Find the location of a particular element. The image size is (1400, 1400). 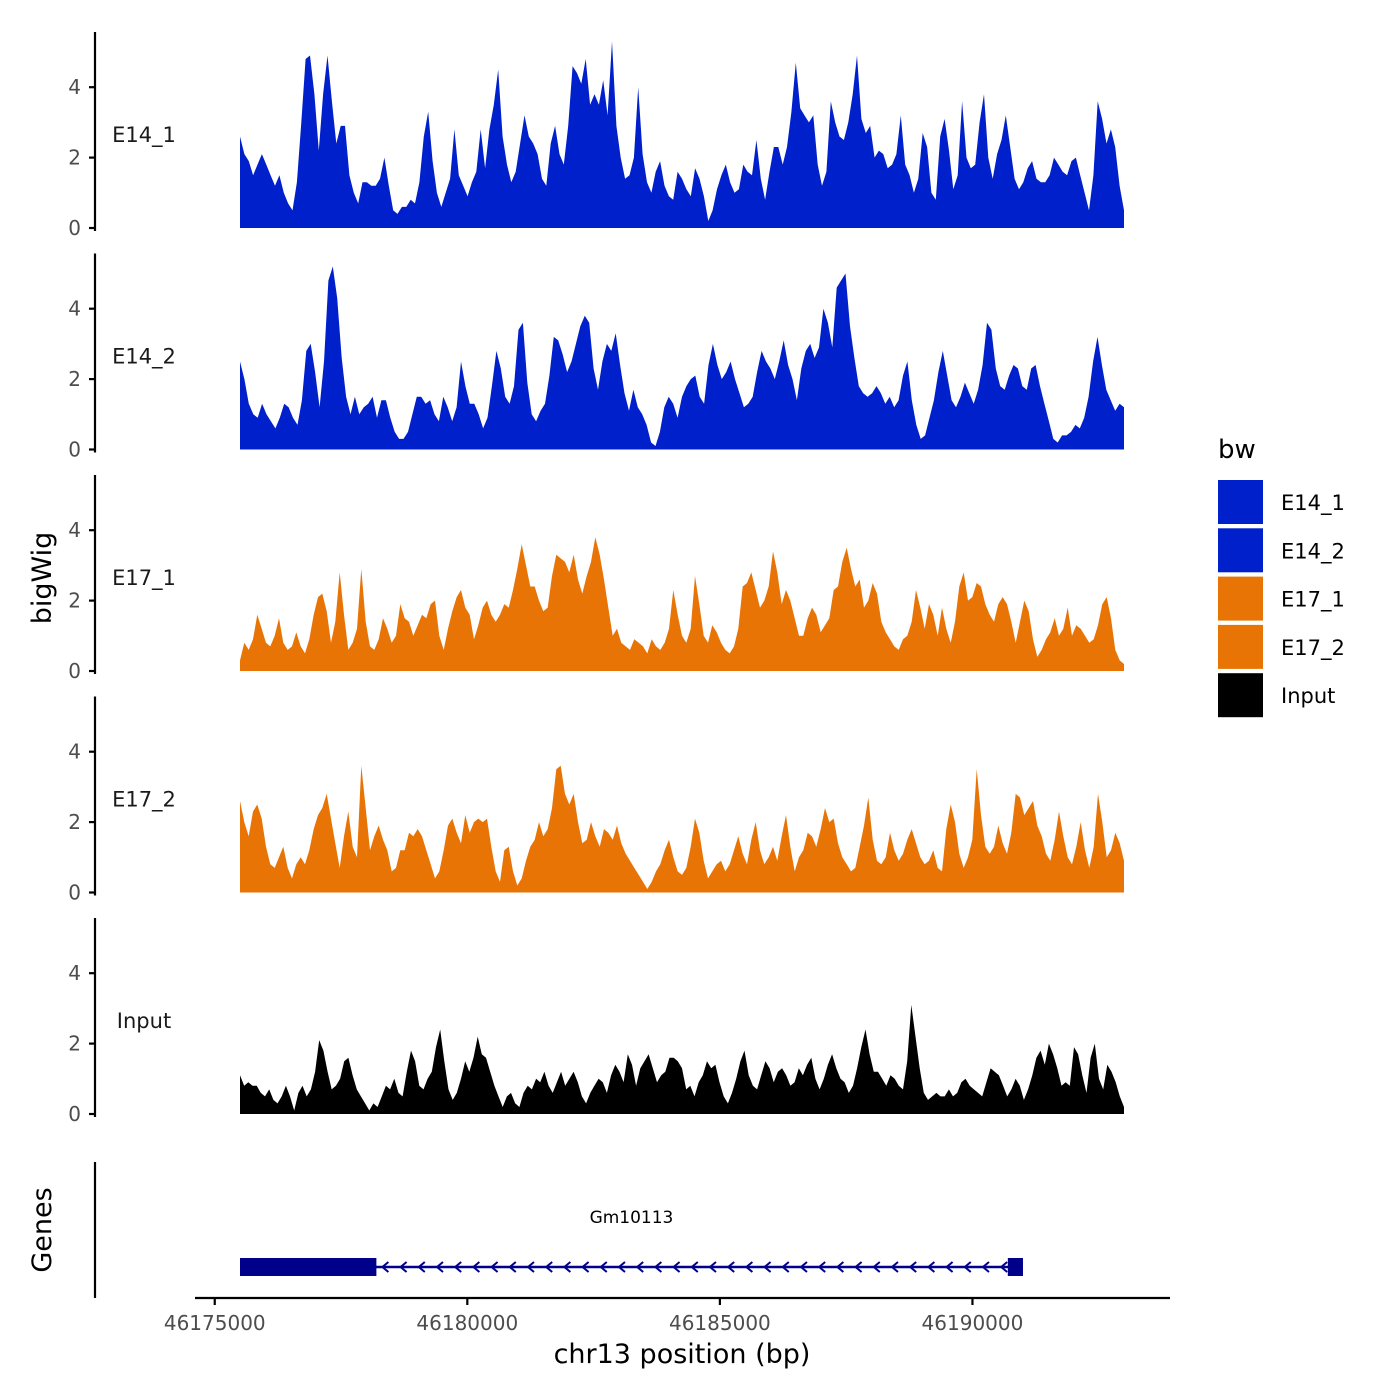

track-panel-e14-2: 0 2 4 E14_2 is located at coordinates (596, 357).